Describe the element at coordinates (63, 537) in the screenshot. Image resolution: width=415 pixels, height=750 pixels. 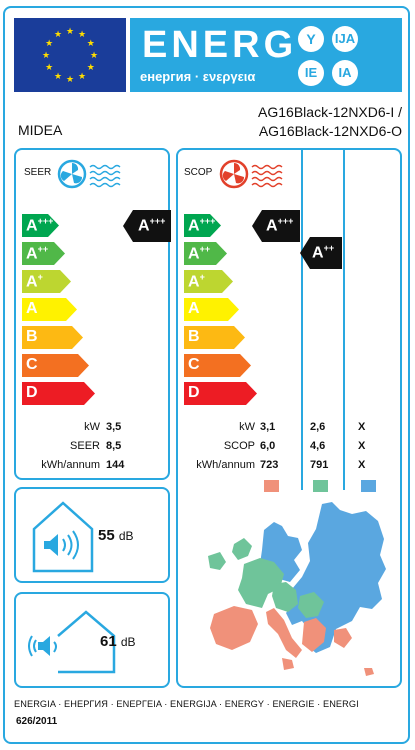
I see `indoor-speaker-icon` at that location.